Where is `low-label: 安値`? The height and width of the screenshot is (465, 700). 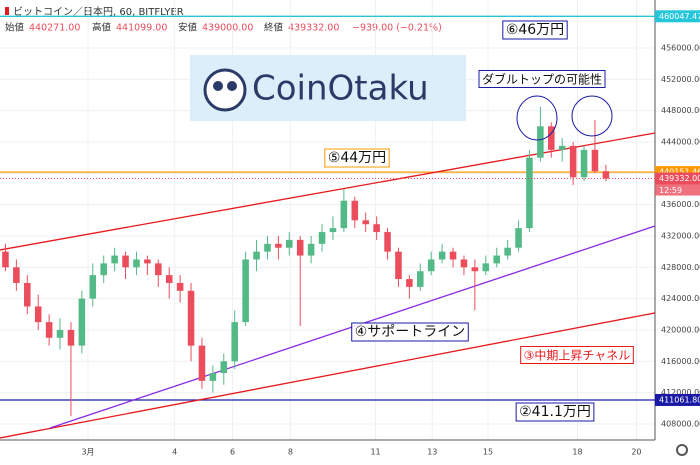 low-label: 安値 is located at coordinates (188, 28).